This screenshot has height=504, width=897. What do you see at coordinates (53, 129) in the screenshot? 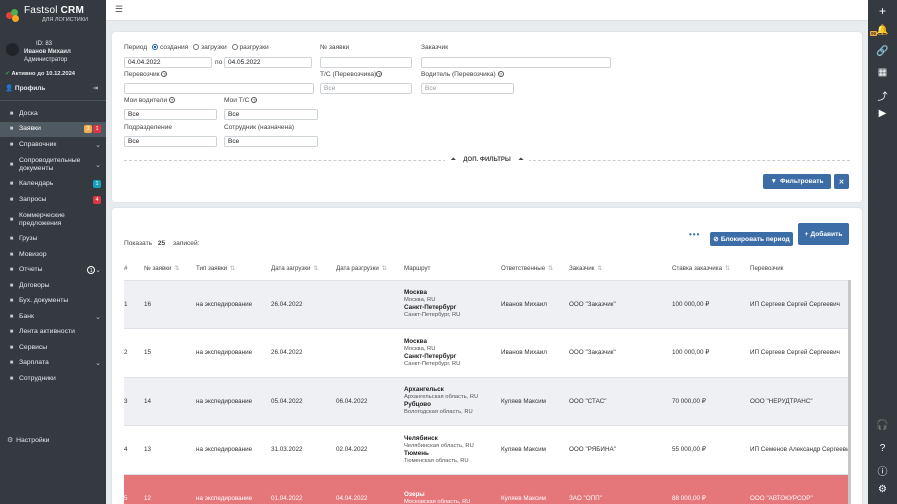
I see `sidebar-item-1: ■ Заявки 3 1` at bounding box center [53, 129].